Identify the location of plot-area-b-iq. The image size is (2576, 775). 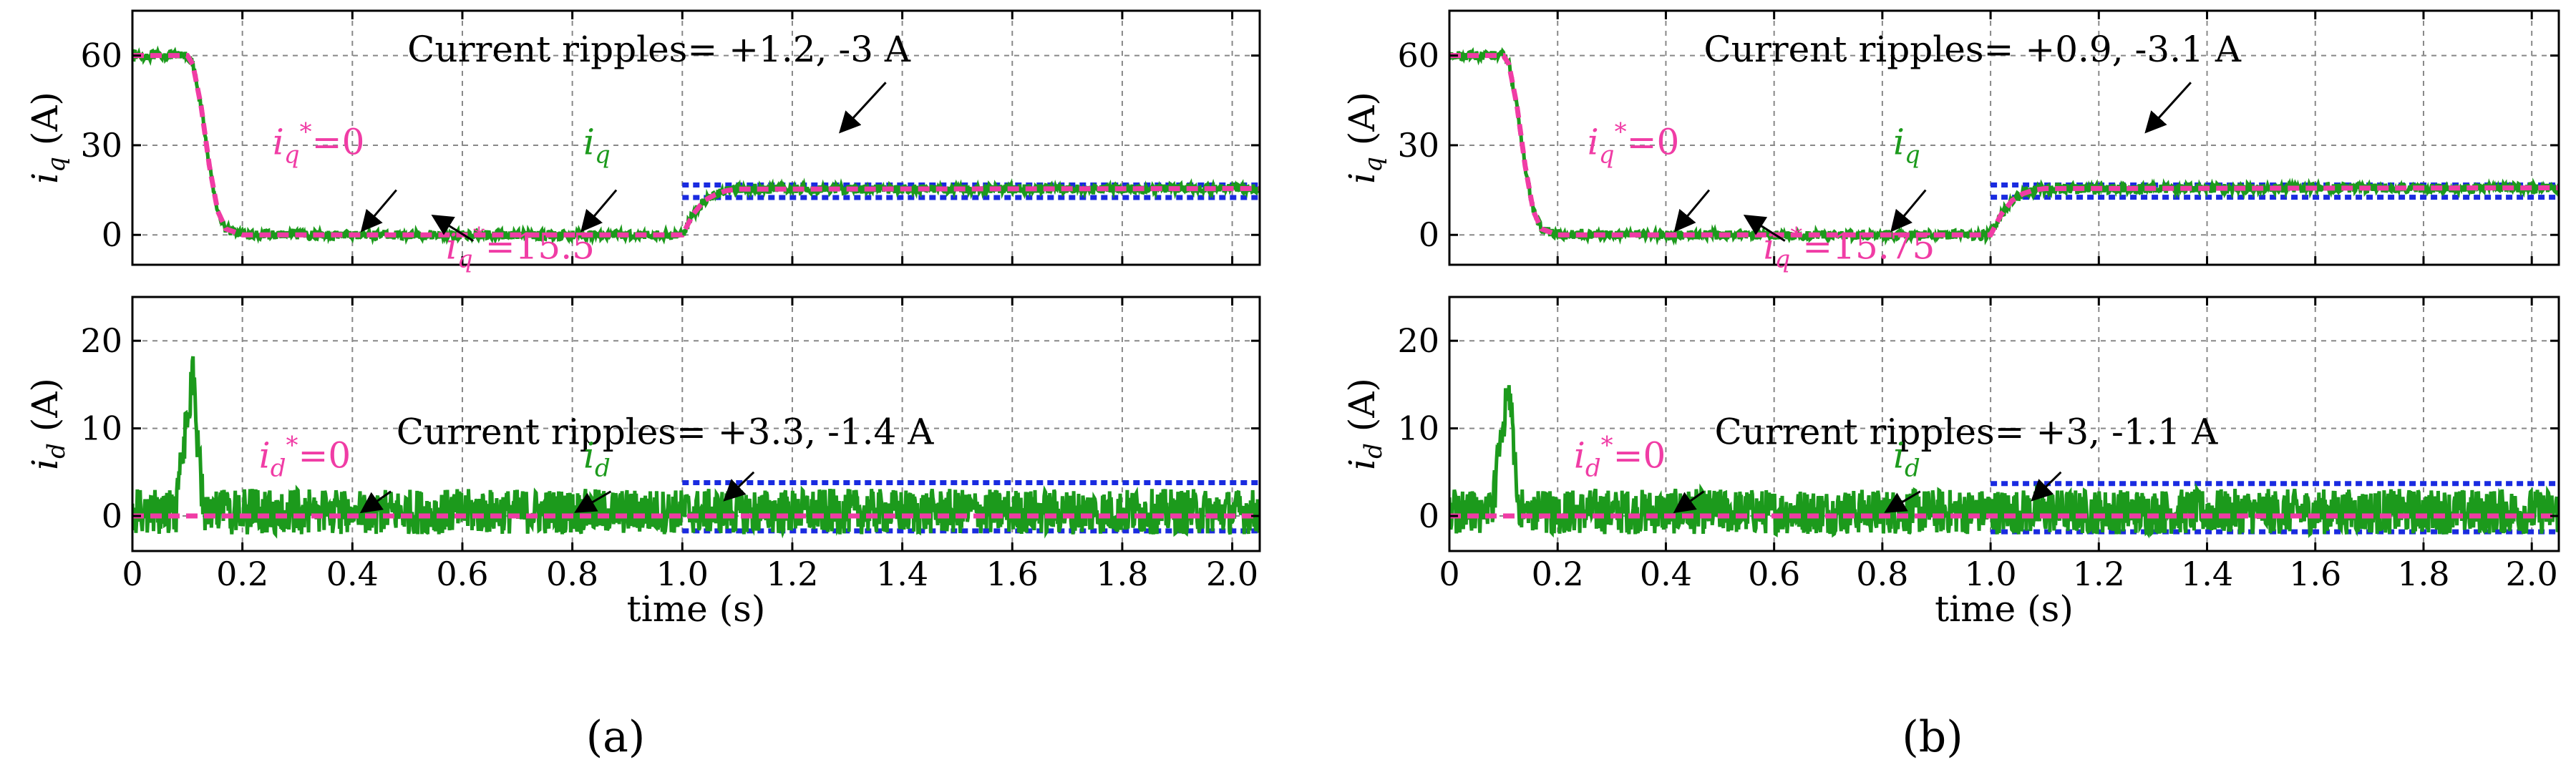
(2004, 146).